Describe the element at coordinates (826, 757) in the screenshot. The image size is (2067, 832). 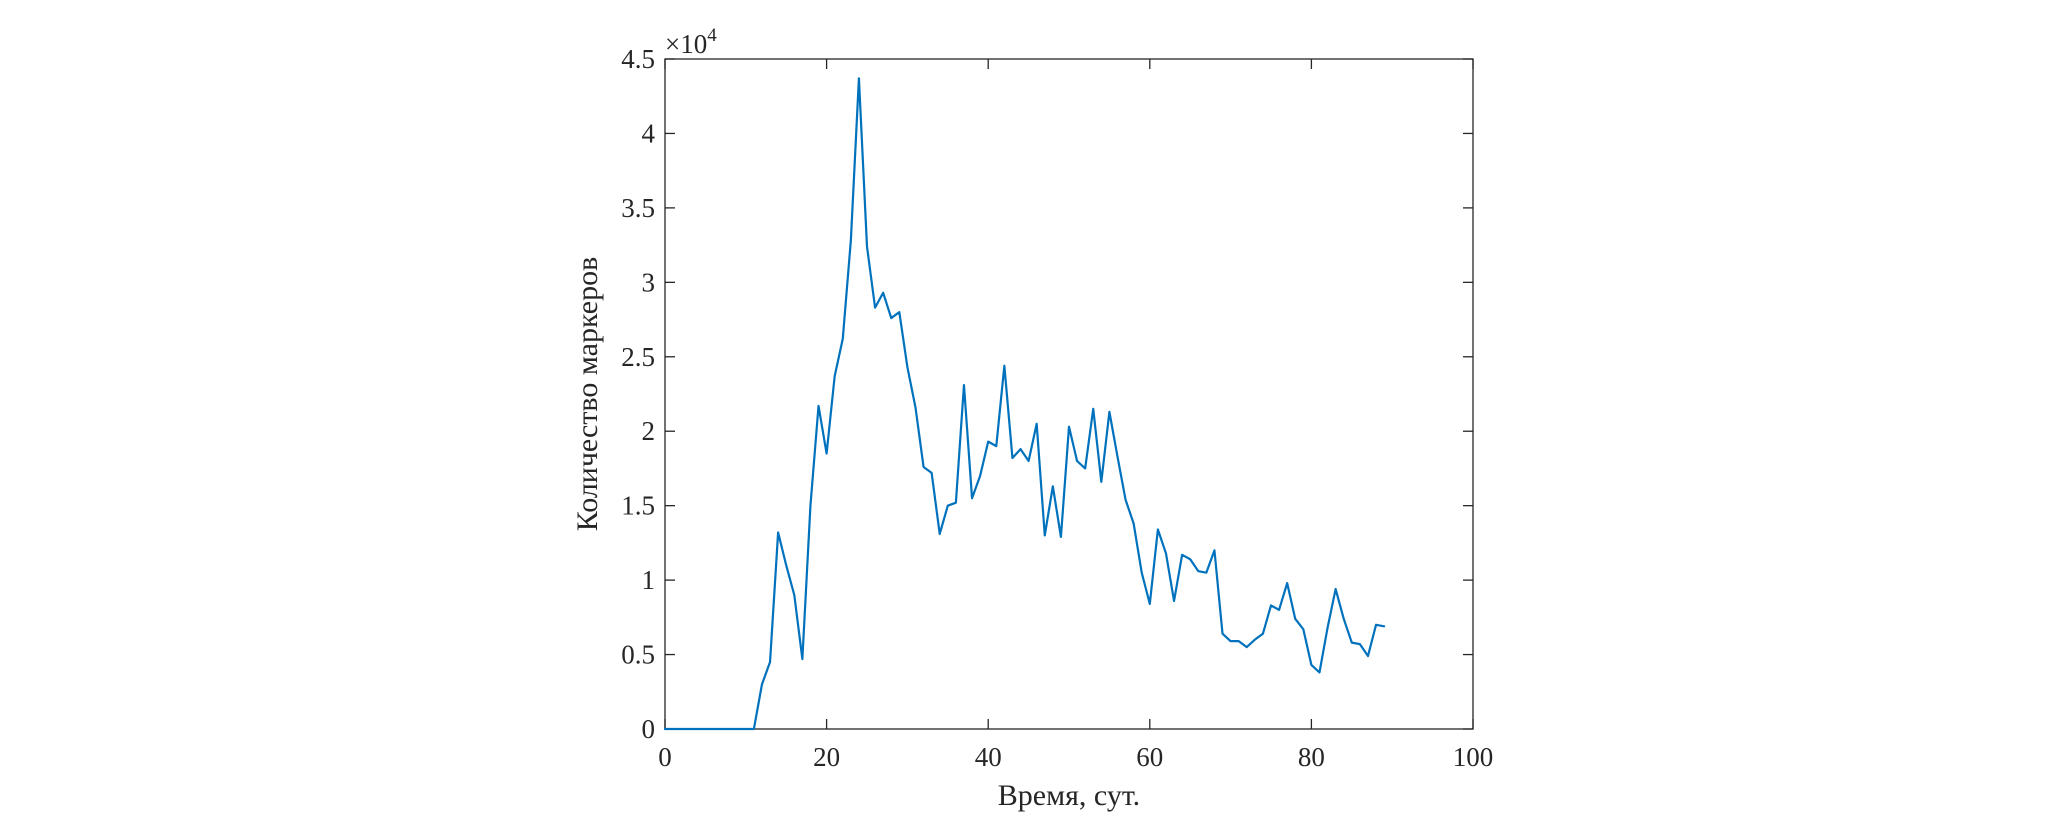
I see `x-tick-label: 20` at that location.